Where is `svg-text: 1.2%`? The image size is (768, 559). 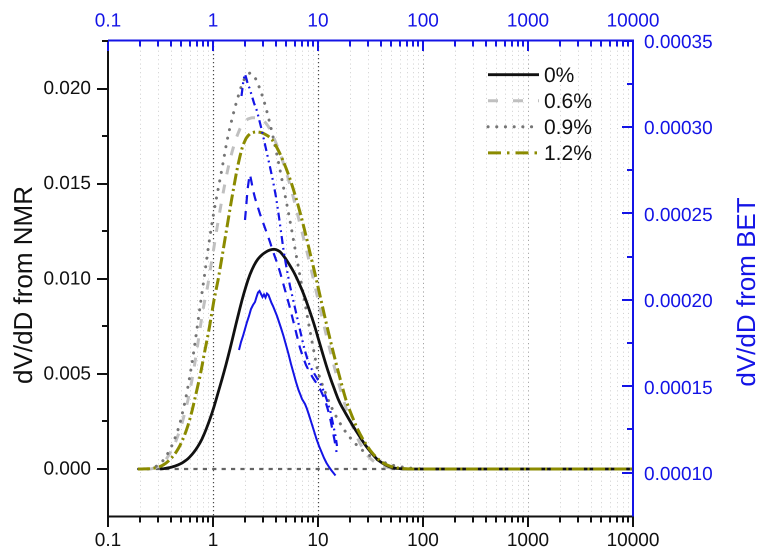
svg-text: 1.2% is located at coordinates (568, 153).